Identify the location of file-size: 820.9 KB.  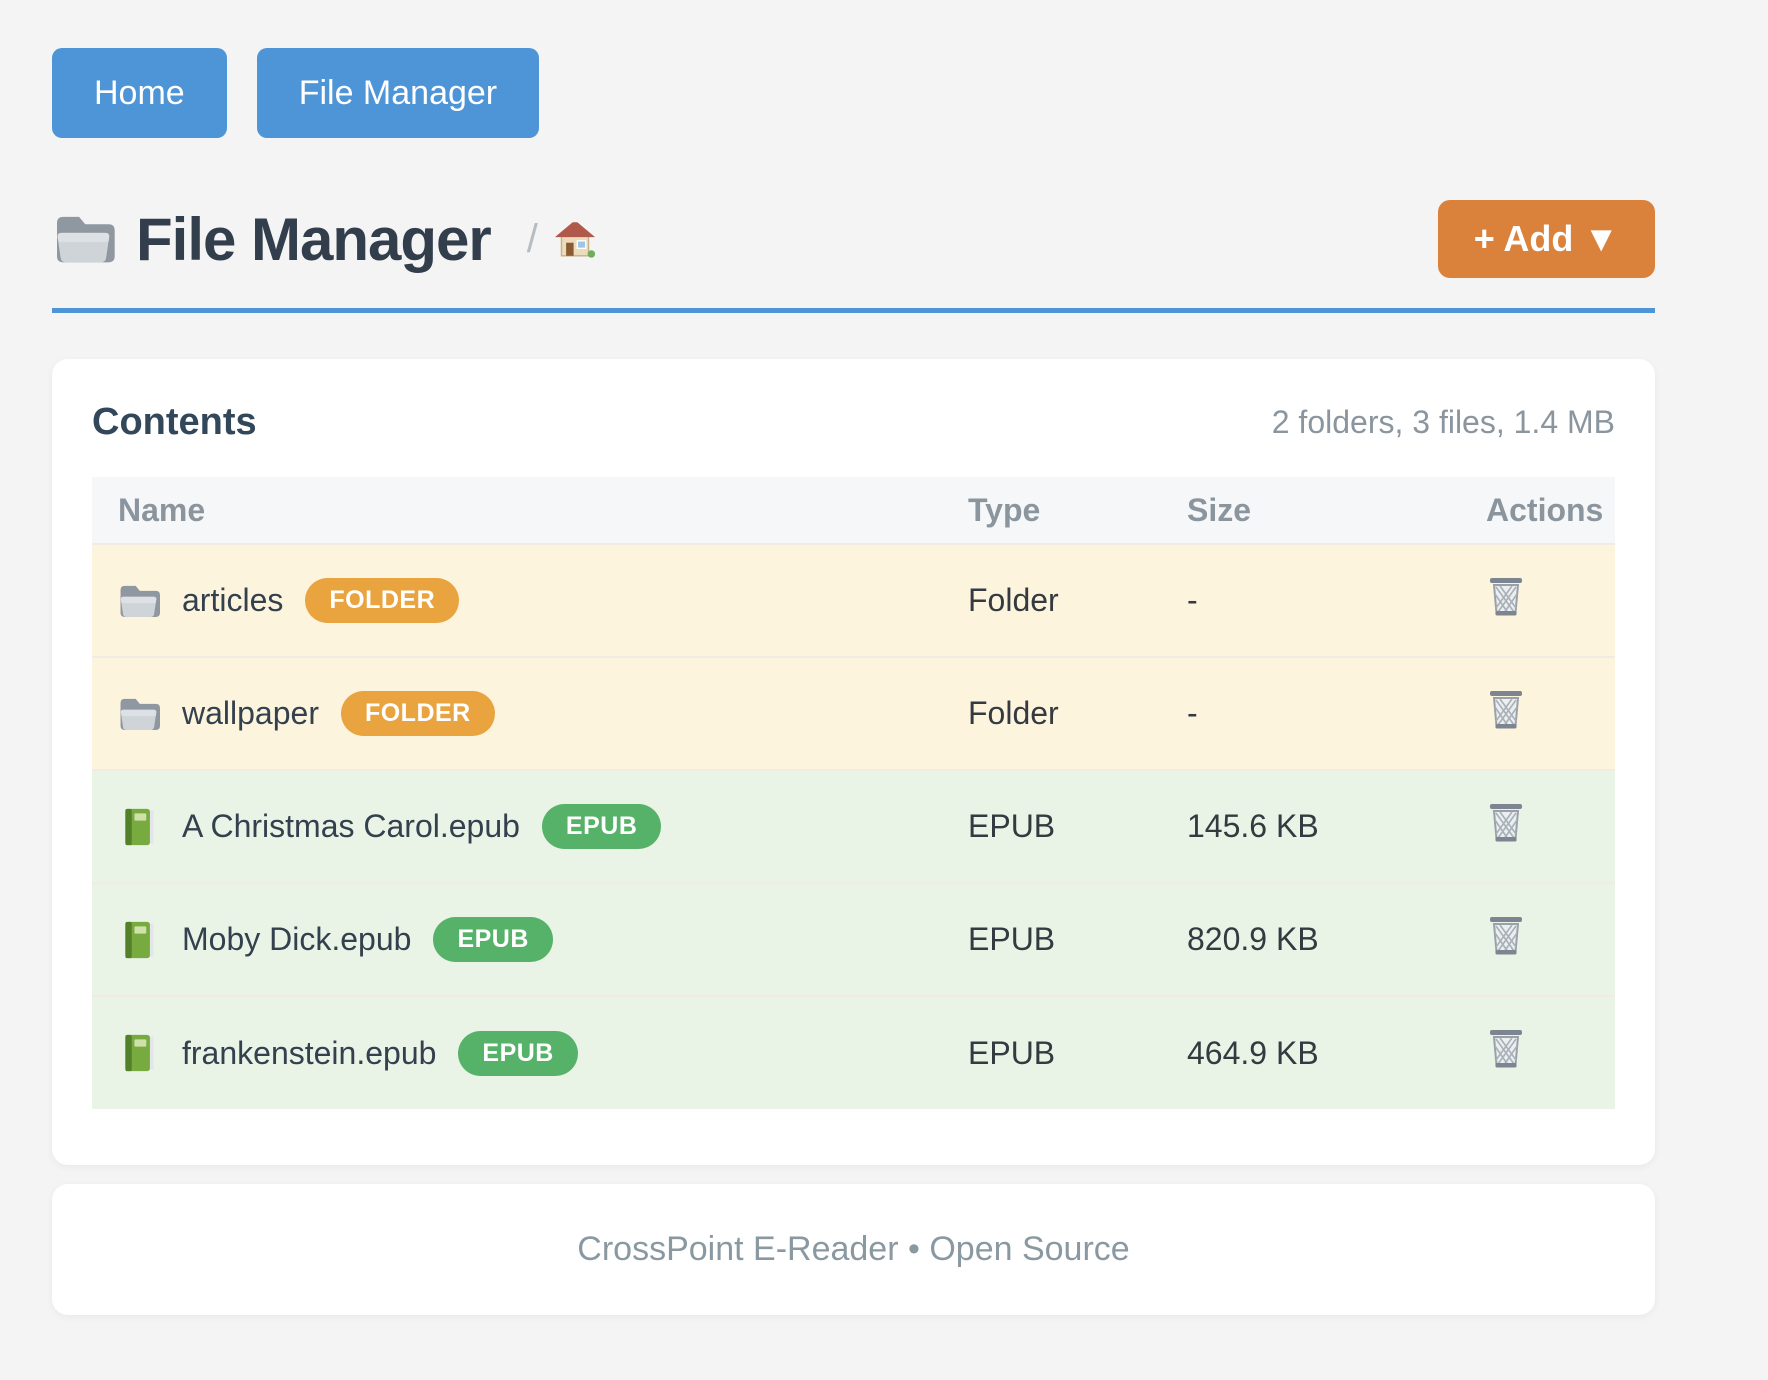
(1310, 939).